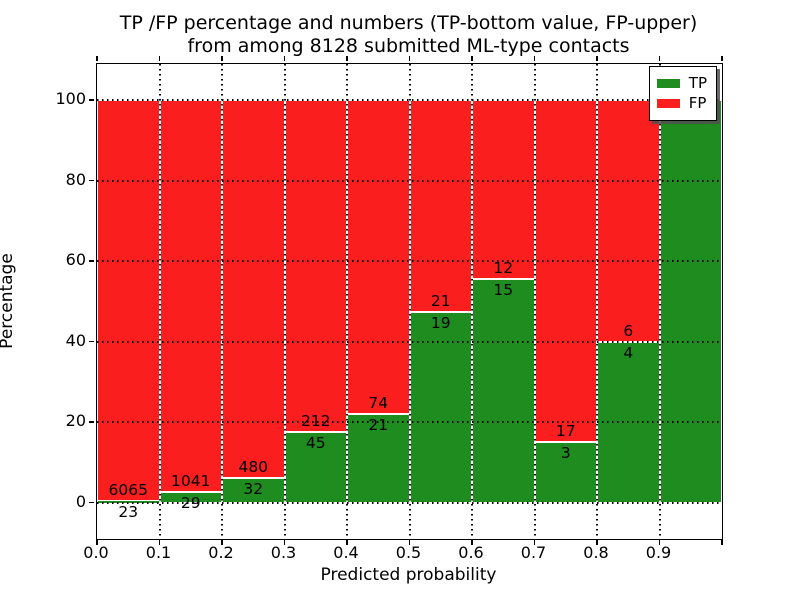 This screenshot has height=600, width=800. What do you see at coordinates (440, 300) in the screenshot?
I see `fp-count-label: 21` at bounding box center [440, 300].